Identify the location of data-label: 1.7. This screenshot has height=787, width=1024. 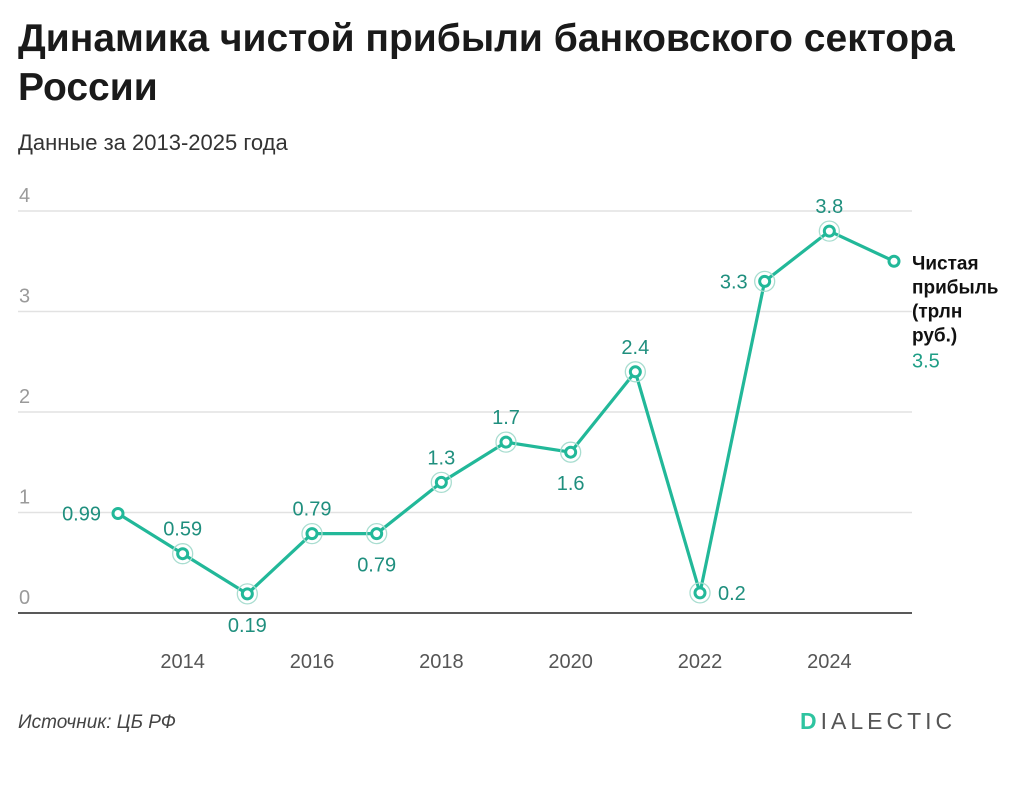
(506, 418).